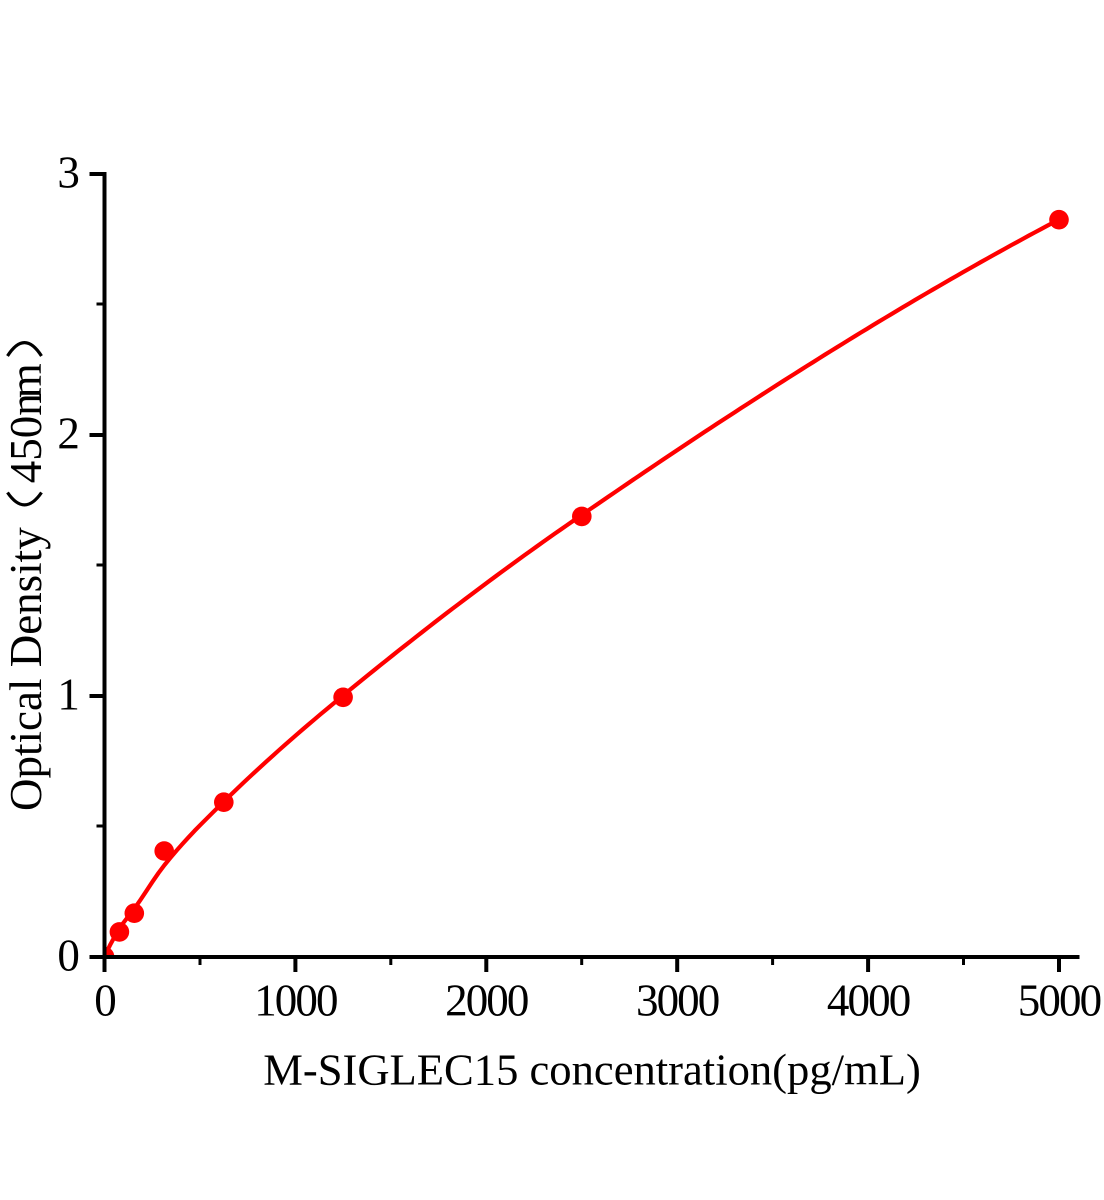 The width and height of the screenshot is (1104, 1200). What do you see at coordinates (486, 1001) in the screenshot?
I see `svg-text: 2000` at bounding box center [486, 1001].